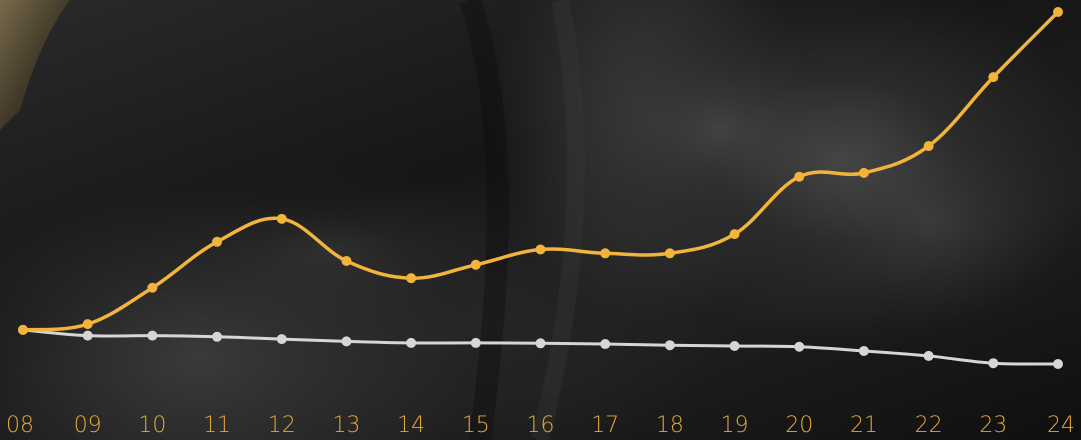 The width and height of the screenshot is (1081, 440). I want to click on x-tick-label-21: 21, so click(864, 425).